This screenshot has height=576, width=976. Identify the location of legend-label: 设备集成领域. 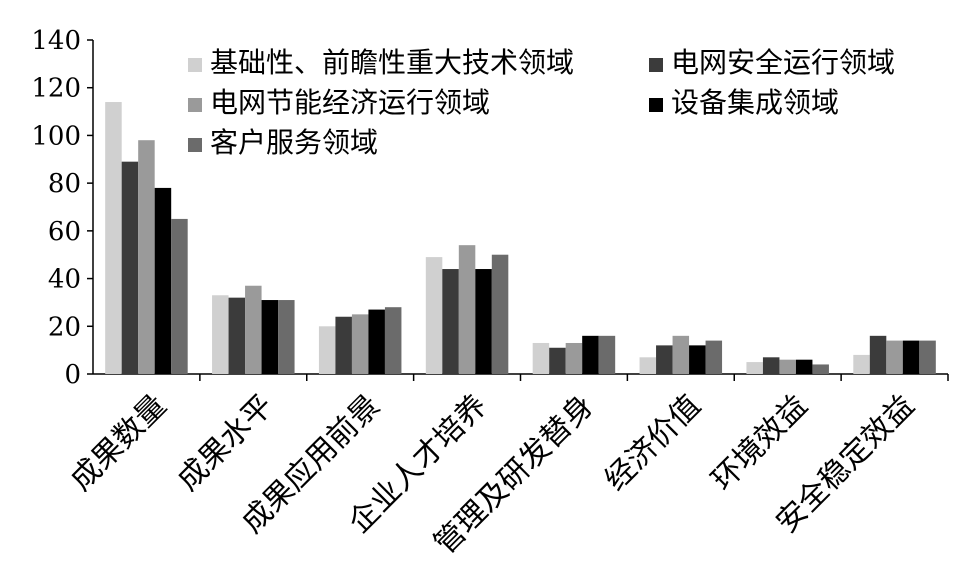
(755, 102).